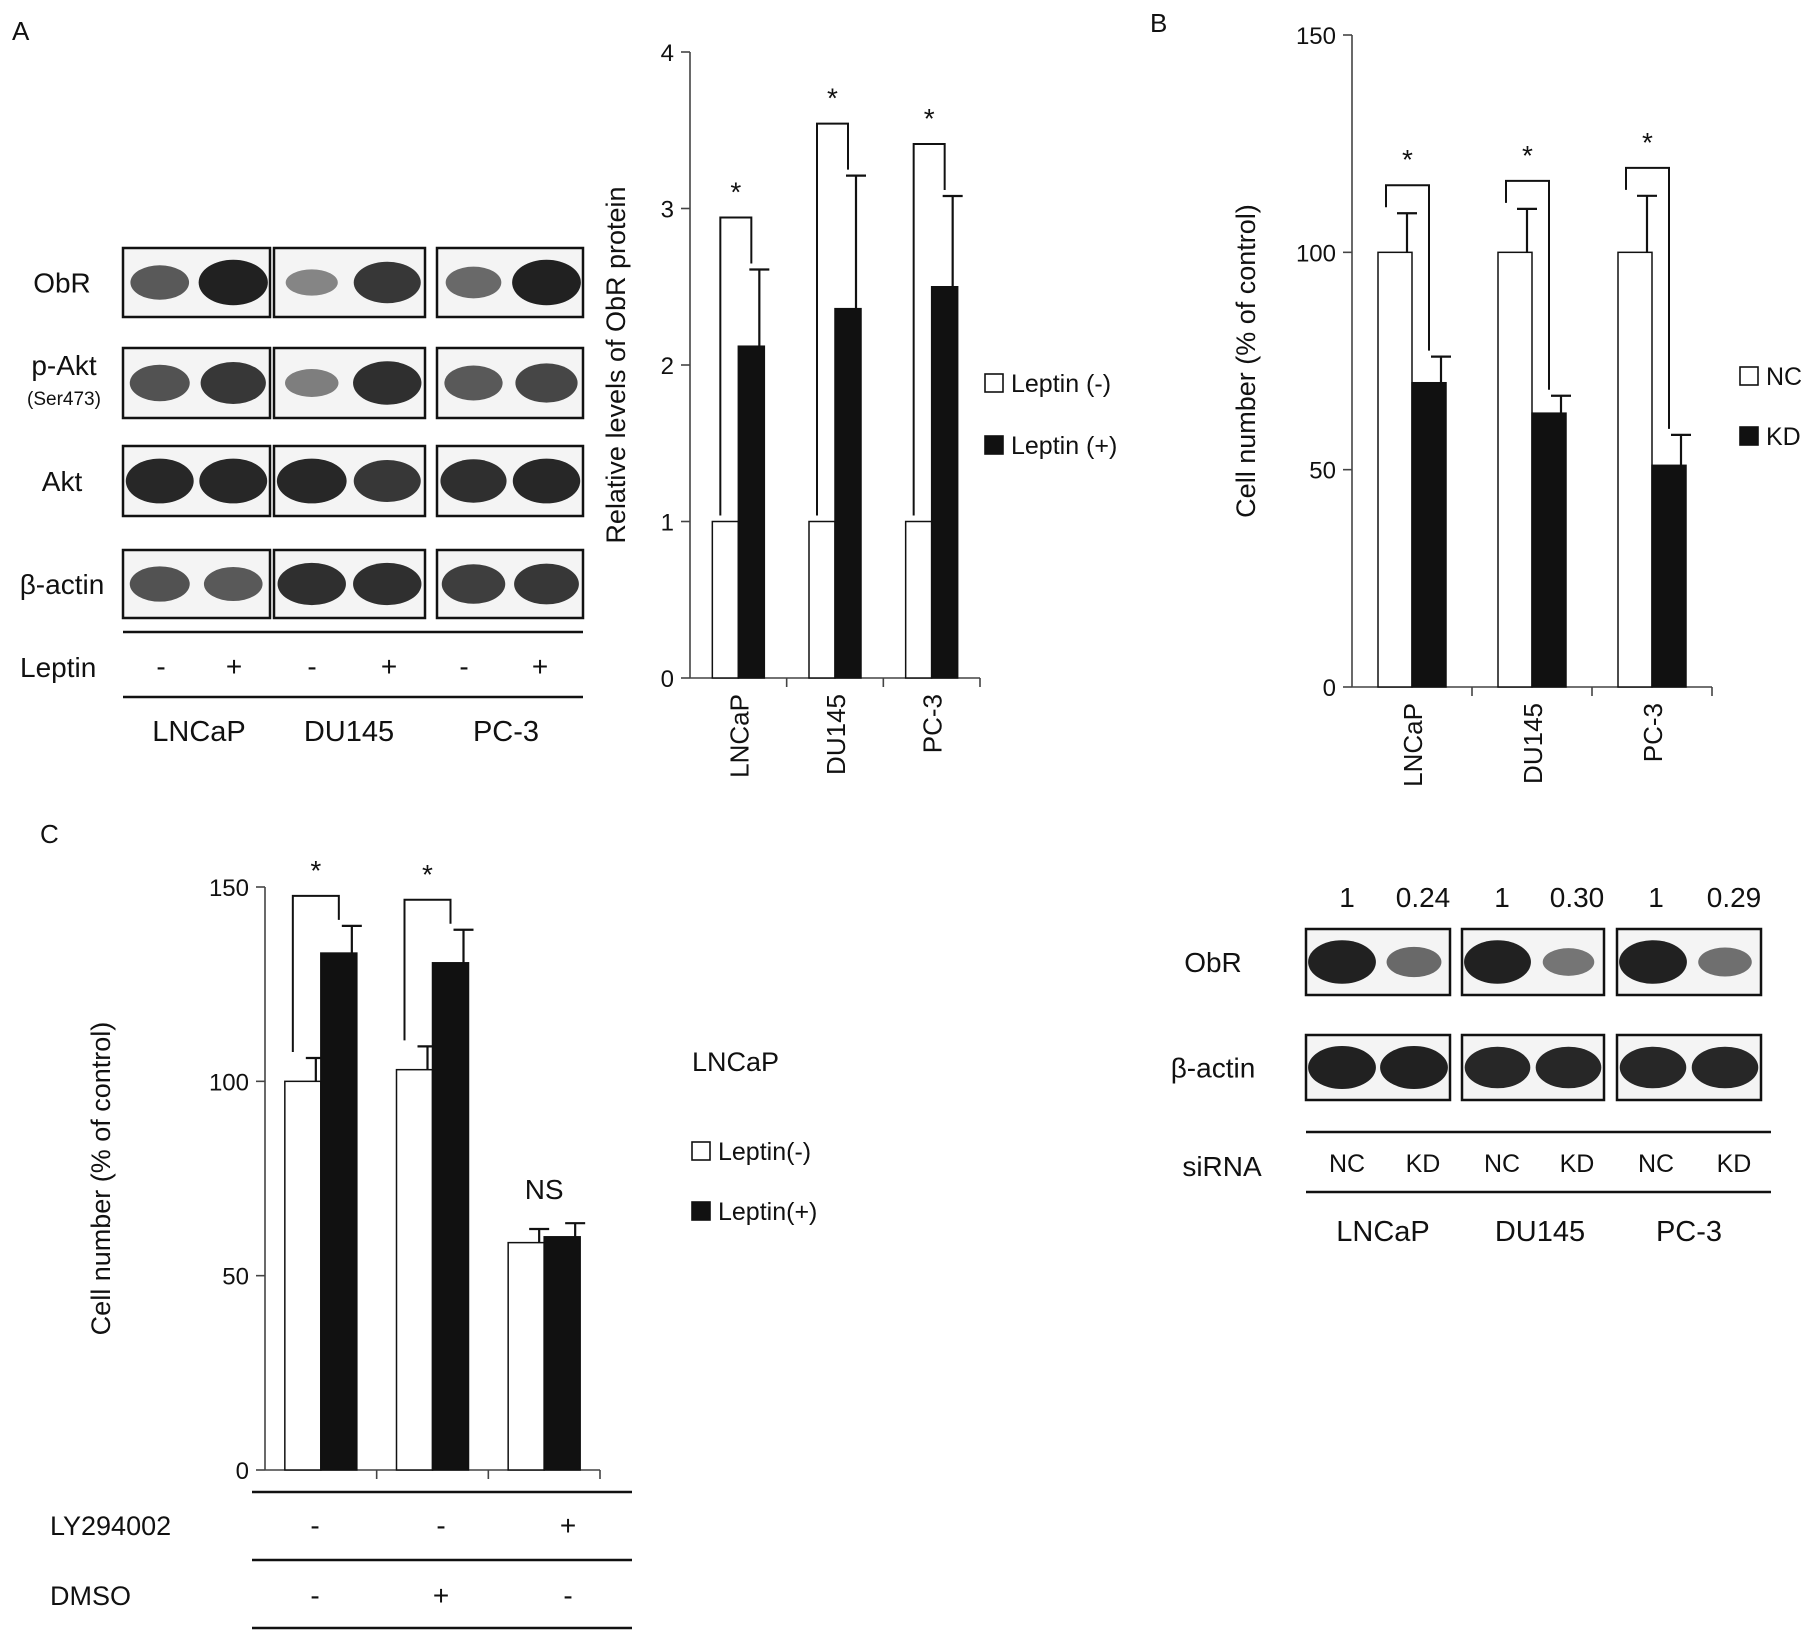 This screenshot has height=1636, width=1812. Describe the element at coordinates (64, 399) in the screenshot. I see `blot-a-row-sublabel: (Ser473)` at that location.